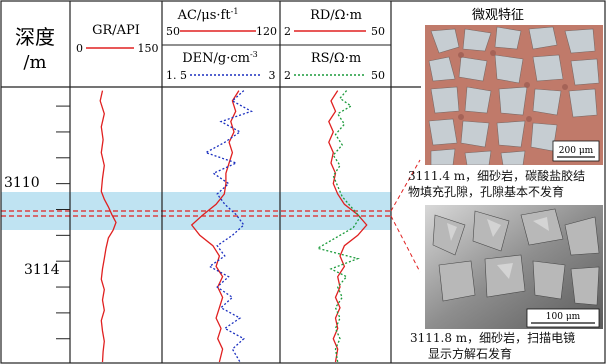 The image size is (606, 364). What do you see at coordinates (173, 31) in the screenshot?
I see `ac-min: 50` at bounding box center [173, 31].